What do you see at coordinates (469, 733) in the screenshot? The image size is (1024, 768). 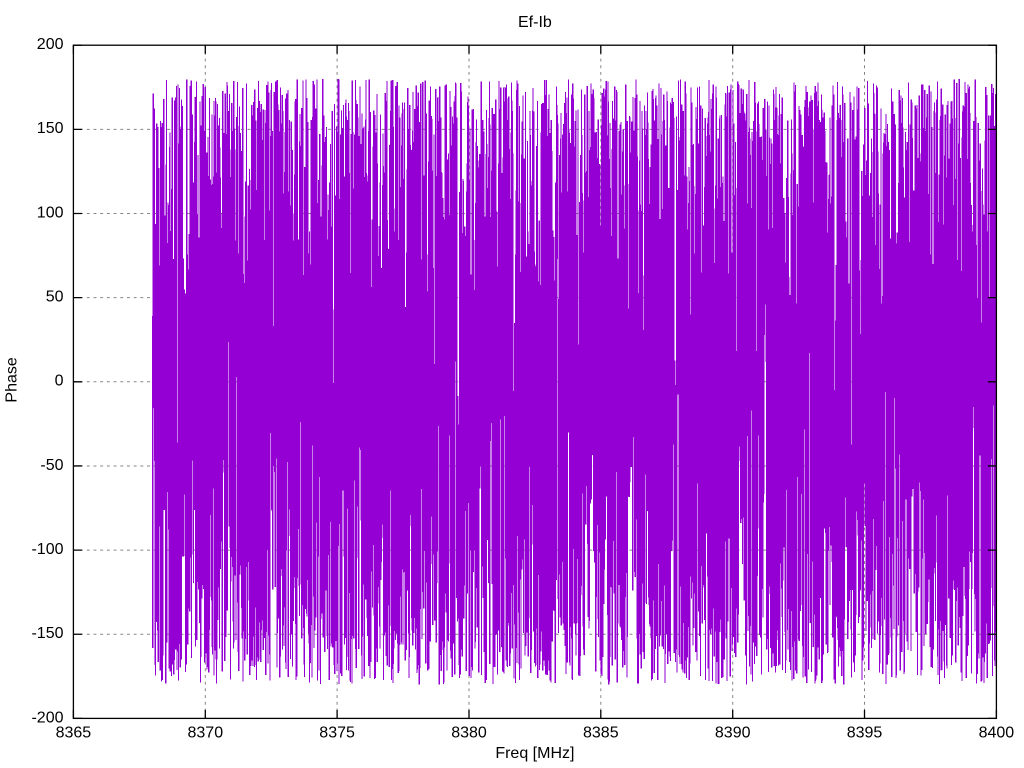 I see `svg-text: 8380` at bounding box center [469, 733].